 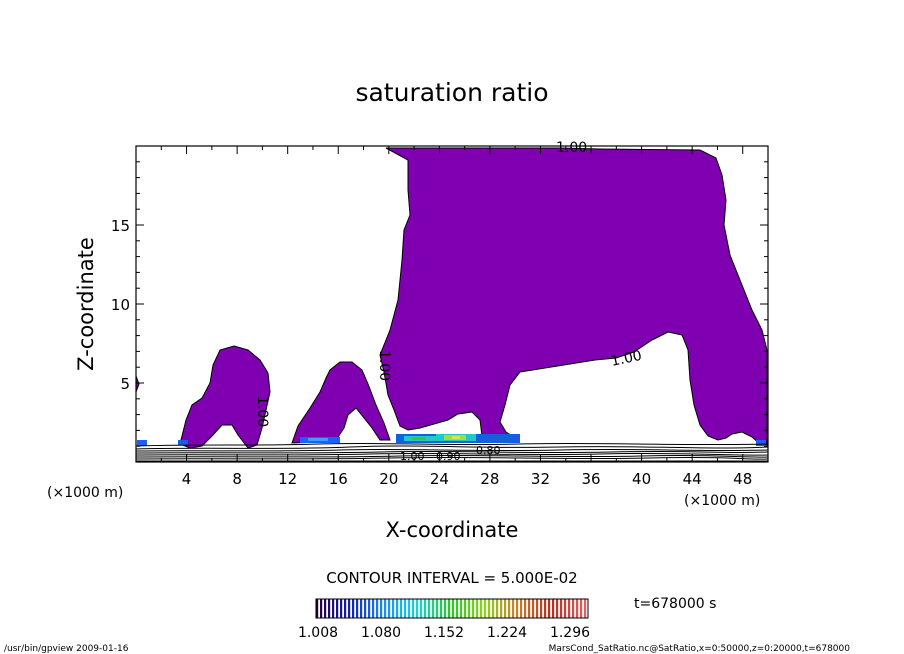 I want to click on colorbar-tick-label: 1.152, so click(x=444, y=633).